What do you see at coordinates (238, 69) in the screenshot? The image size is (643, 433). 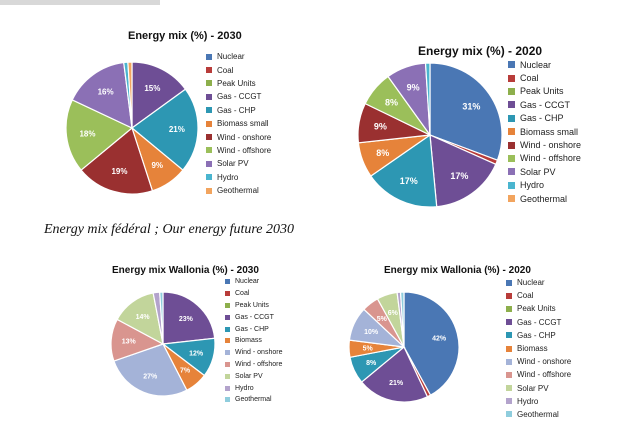 I see `legend-item-coal: Coal` at bounding box center [238, 69].